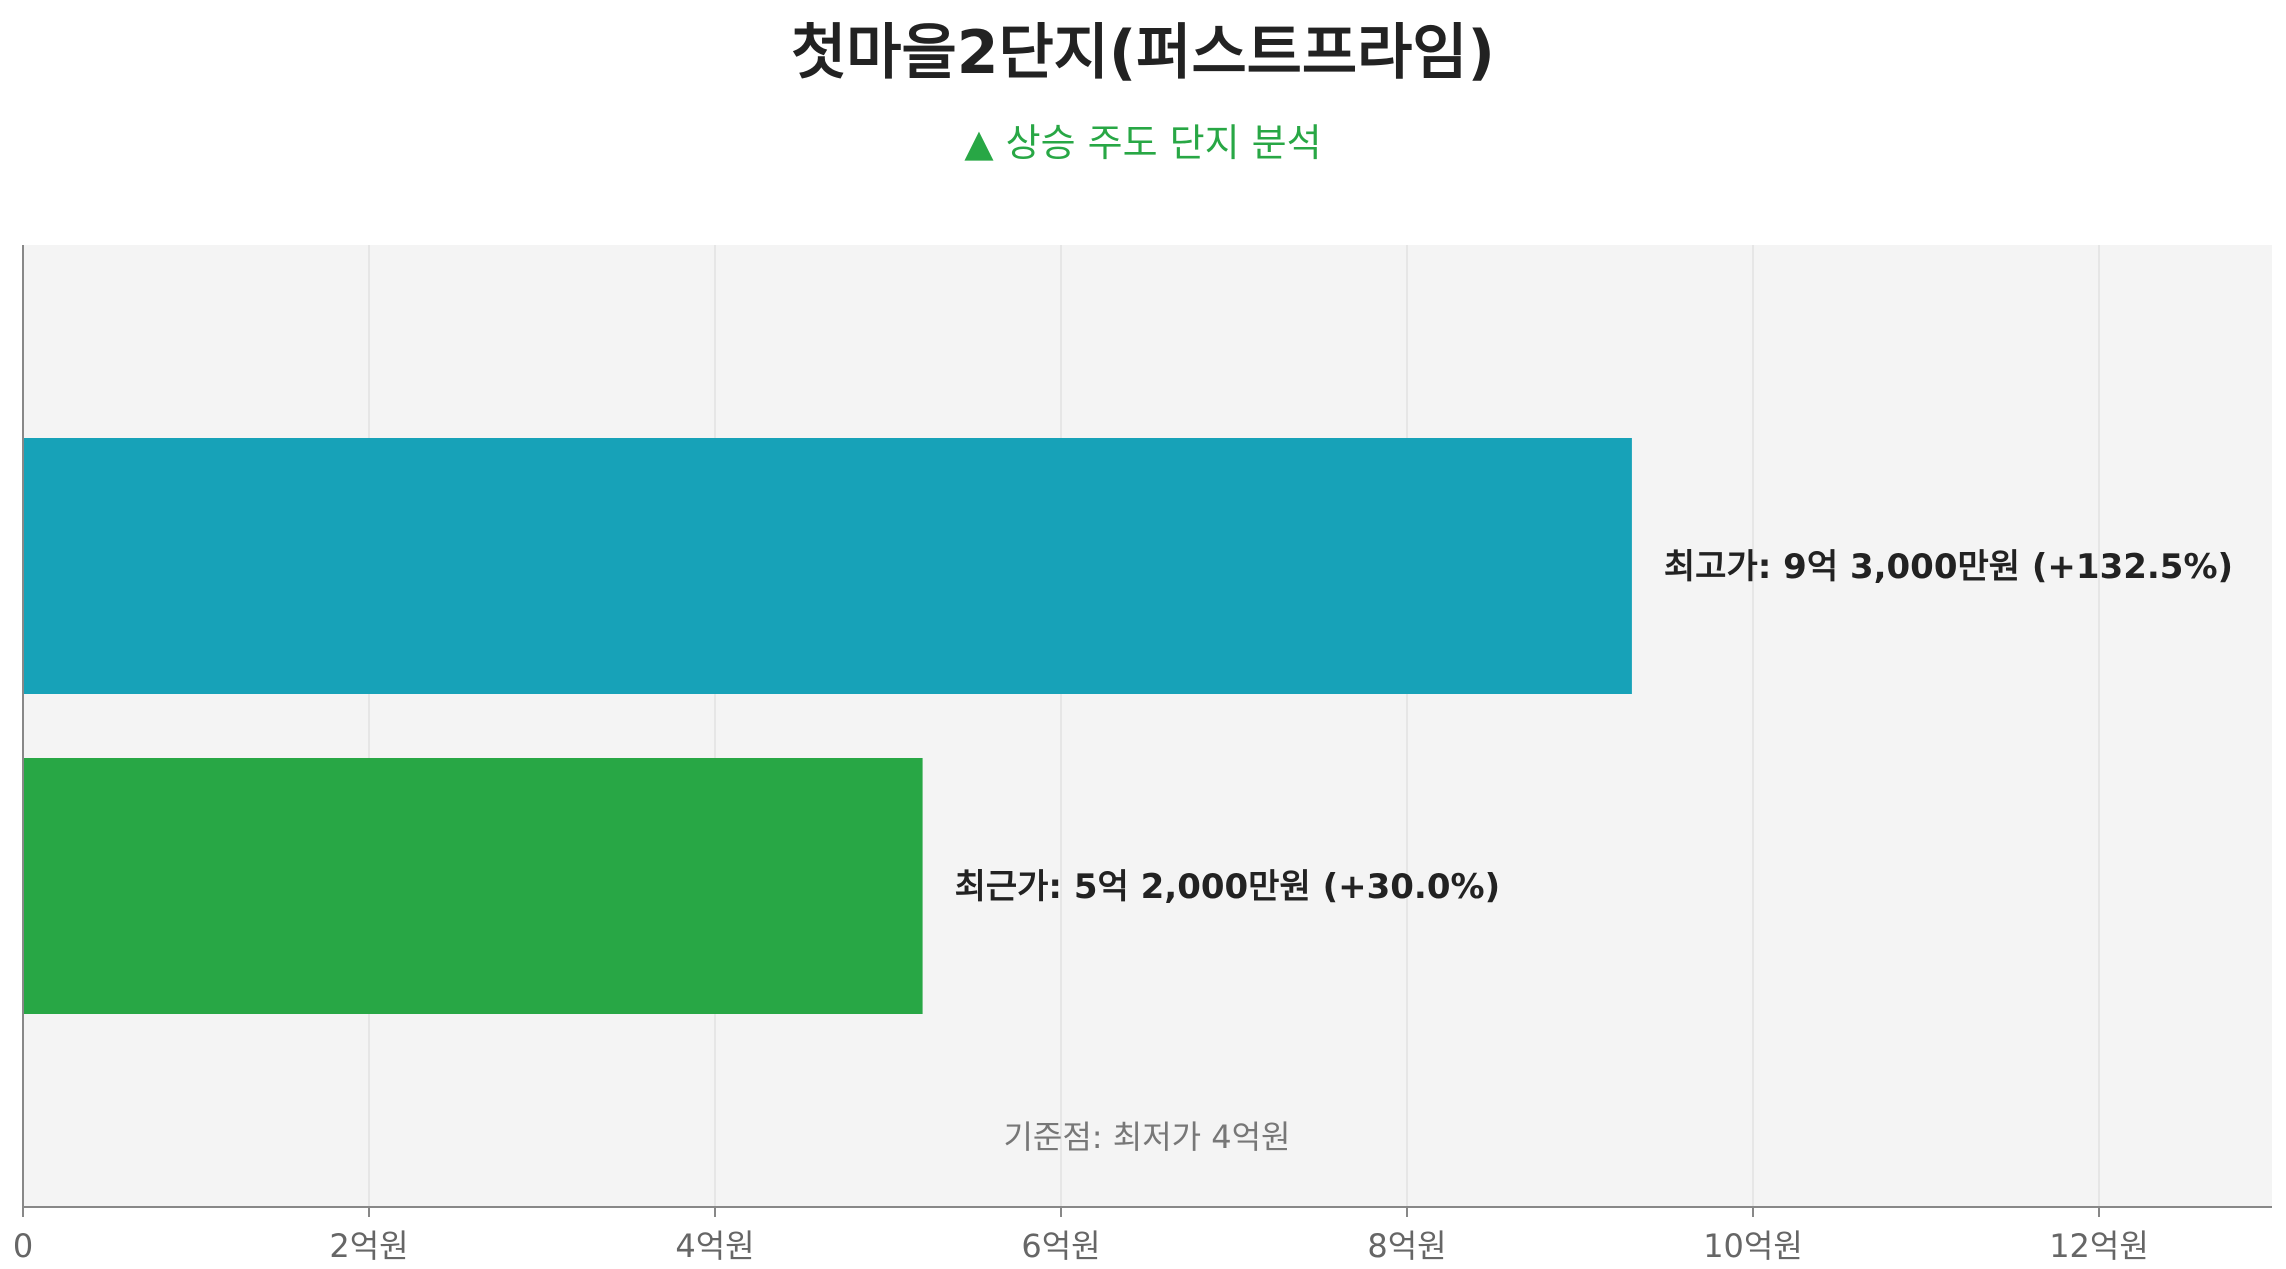  What do you see at coordinates (1146, 1137) in the screenshot?
I see `baseline-annotation: 기준점: 최저가 4억원` at bounding box center [1146, 1137].